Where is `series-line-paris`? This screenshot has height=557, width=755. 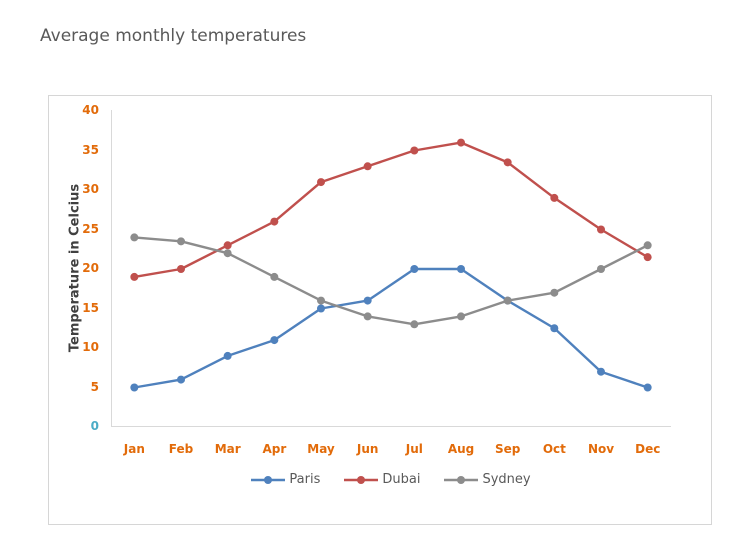
series-line-paris is located at coordinates (391, 328).